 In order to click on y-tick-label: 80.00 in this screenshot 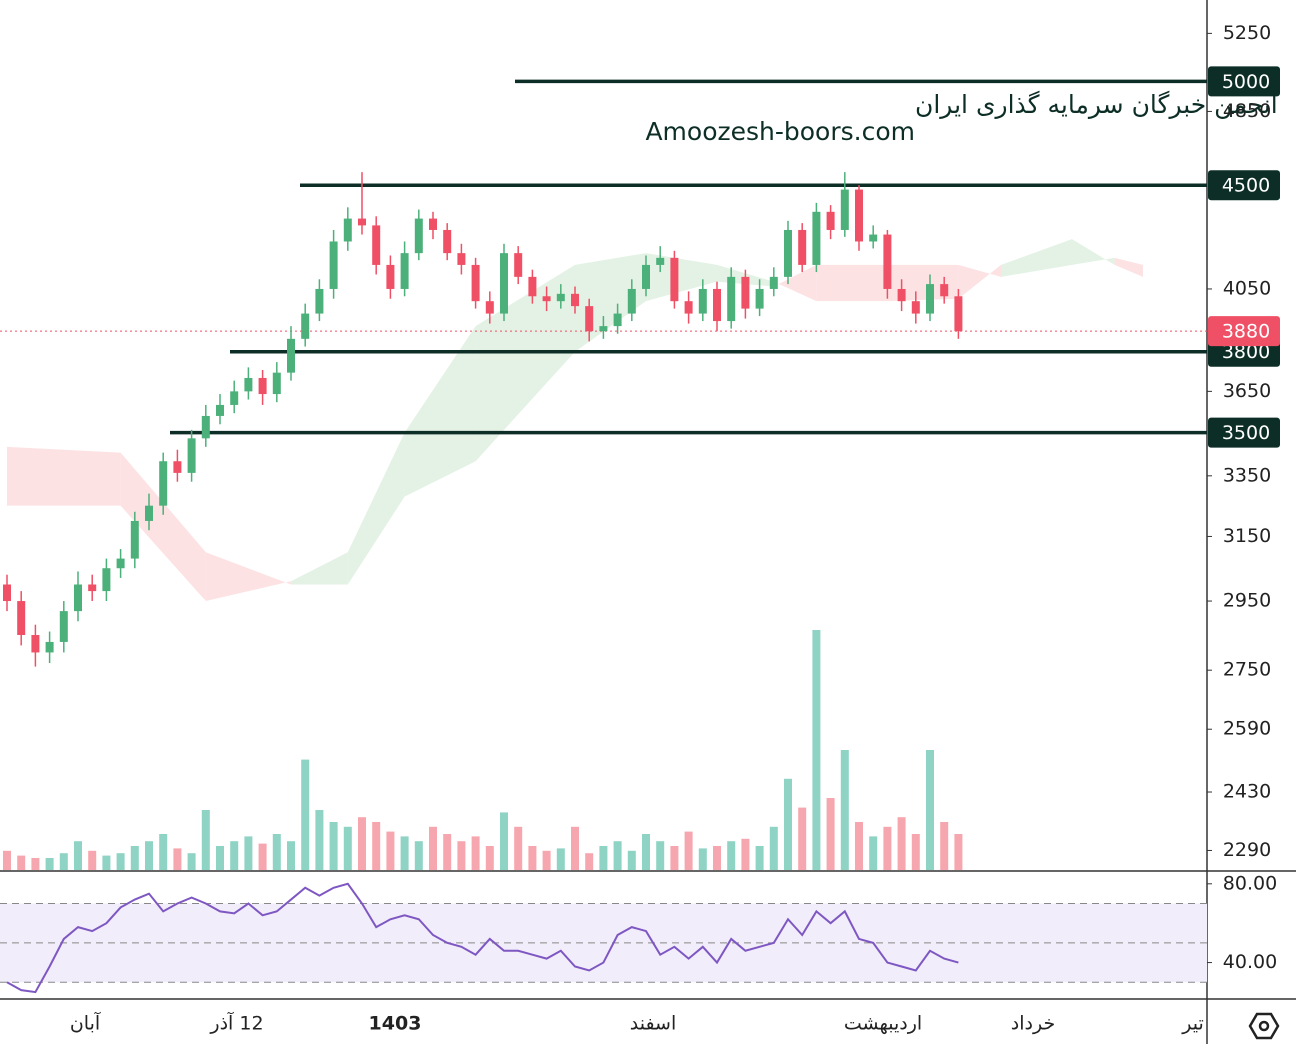, I will do `click(1250, 883)`.